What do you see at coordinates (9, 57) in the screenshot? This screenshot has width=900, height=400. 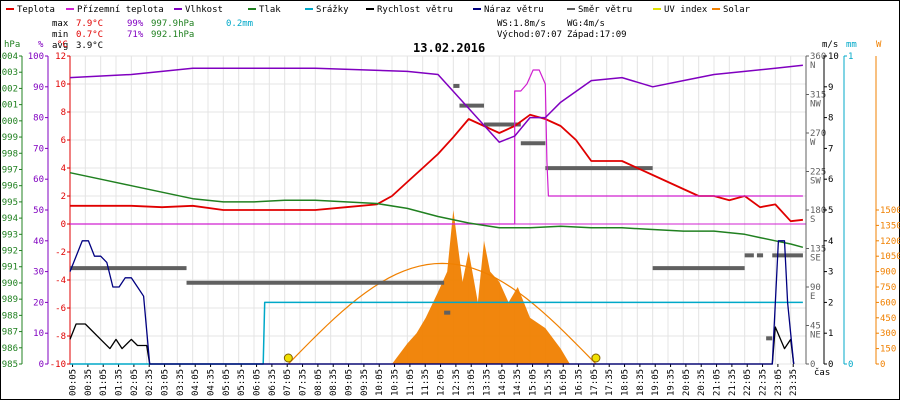 I see `pressure-tick-label: 1004` at bounding box center [9, 57].